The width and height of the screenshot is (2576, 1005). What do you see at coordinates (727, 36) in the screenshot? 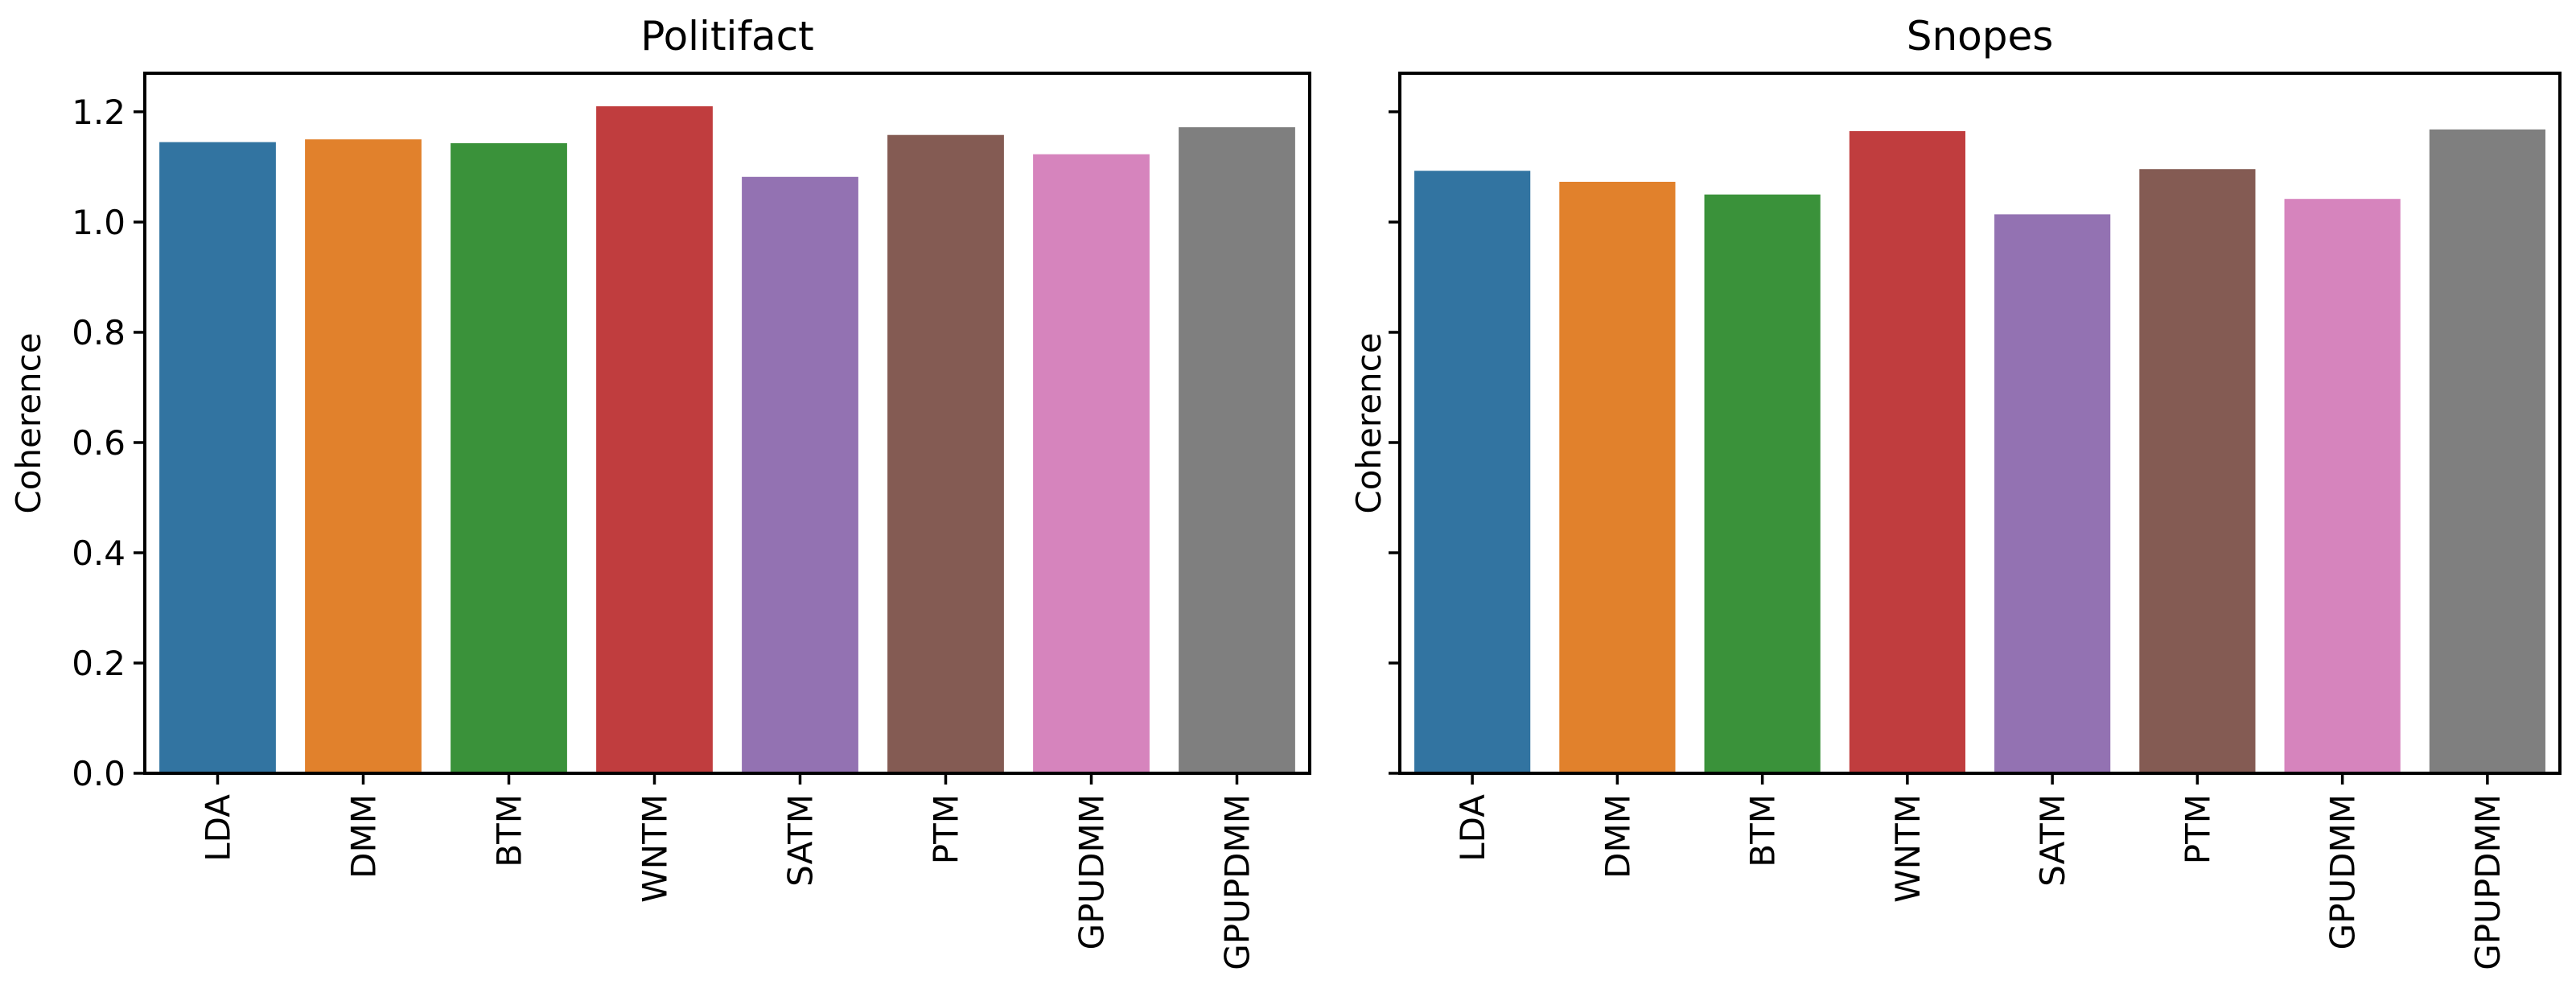
I see `chart-title: Politifact` at bounding box center [727, 36].